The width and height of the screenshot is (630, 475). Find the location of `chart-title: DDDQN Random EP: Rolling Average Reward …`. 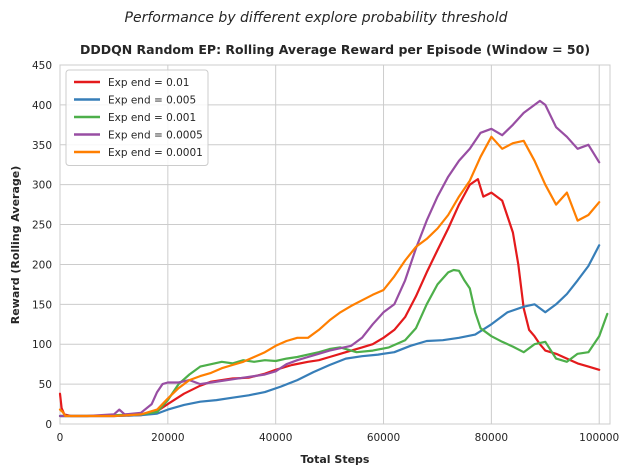

chart-title: DDDQN Random EP: Rolling Average Reward … is located at coordinates (335, 49).